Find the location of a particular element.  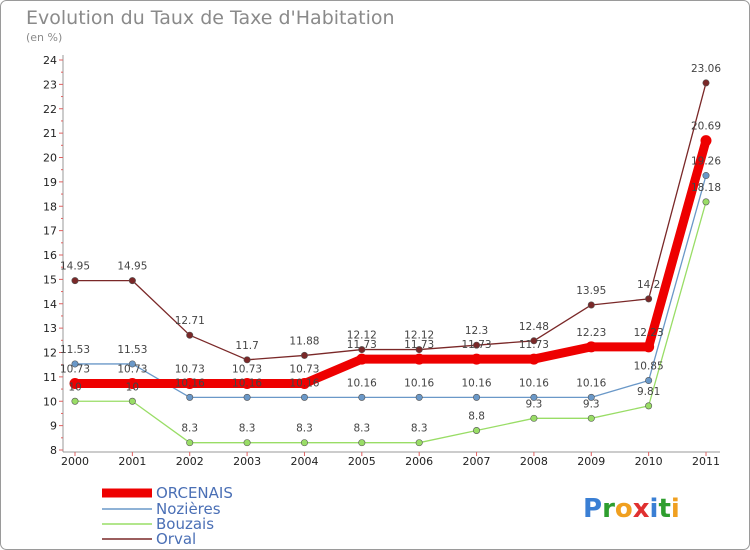

y-tick-label: 19 is located at coordinates (50, 182).